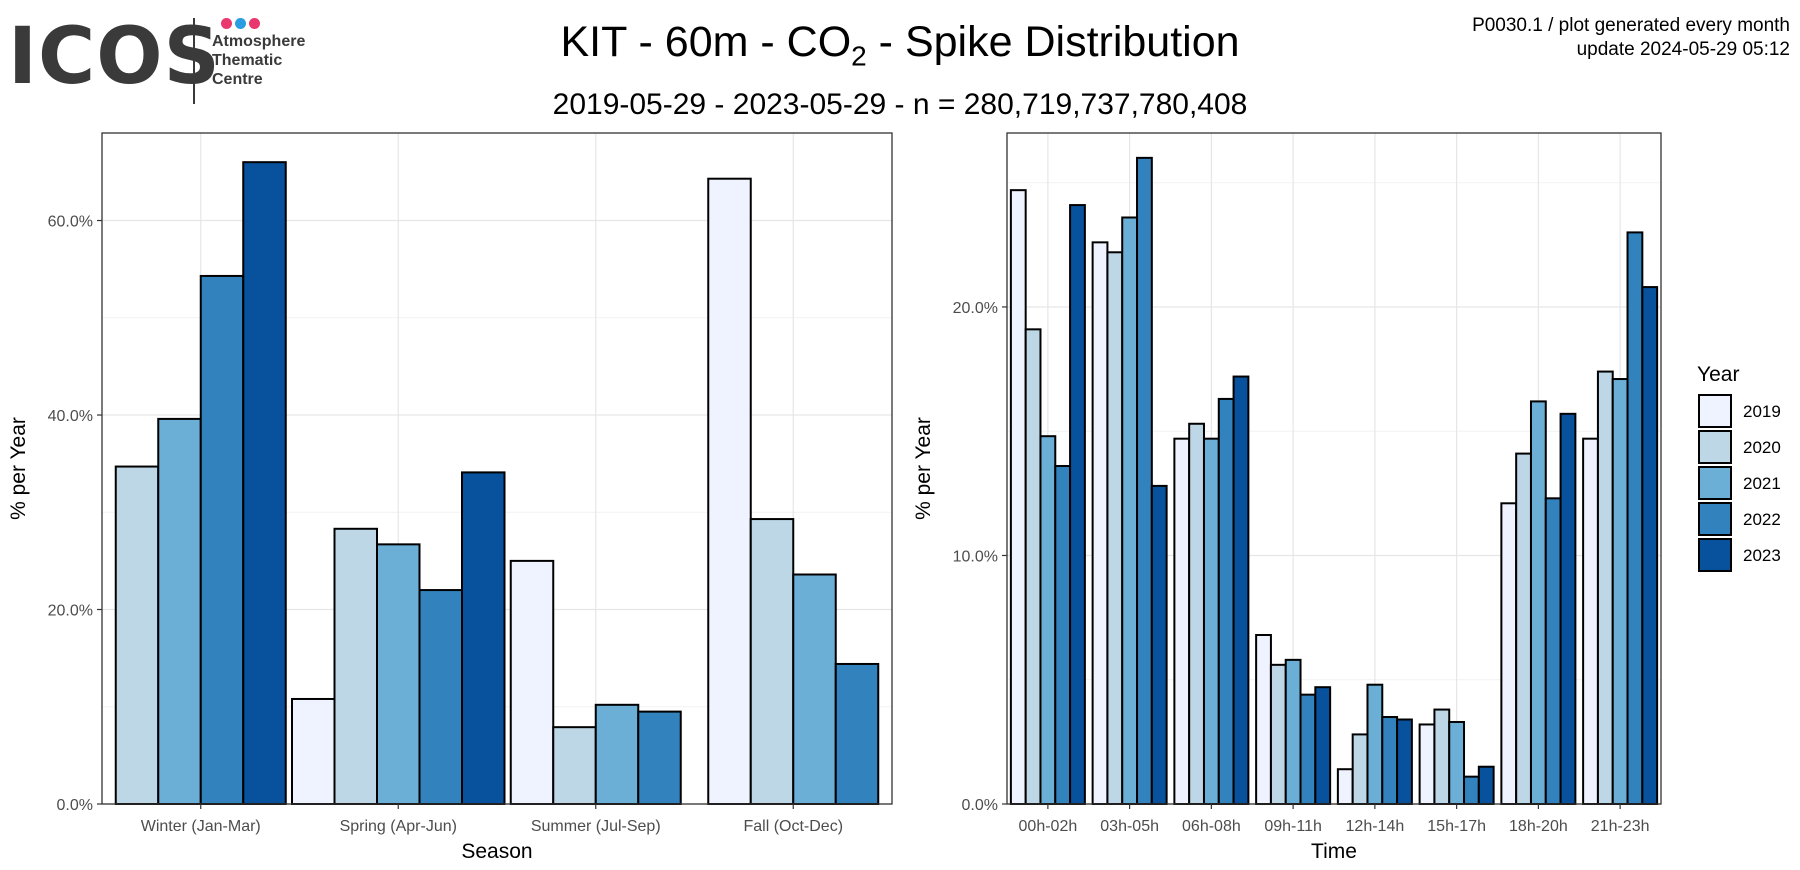 The height and width of the screenshot is (870, 1800). I want to click on logo-subtitle: Atmosphere Thematic Centre, so click(258, 60).